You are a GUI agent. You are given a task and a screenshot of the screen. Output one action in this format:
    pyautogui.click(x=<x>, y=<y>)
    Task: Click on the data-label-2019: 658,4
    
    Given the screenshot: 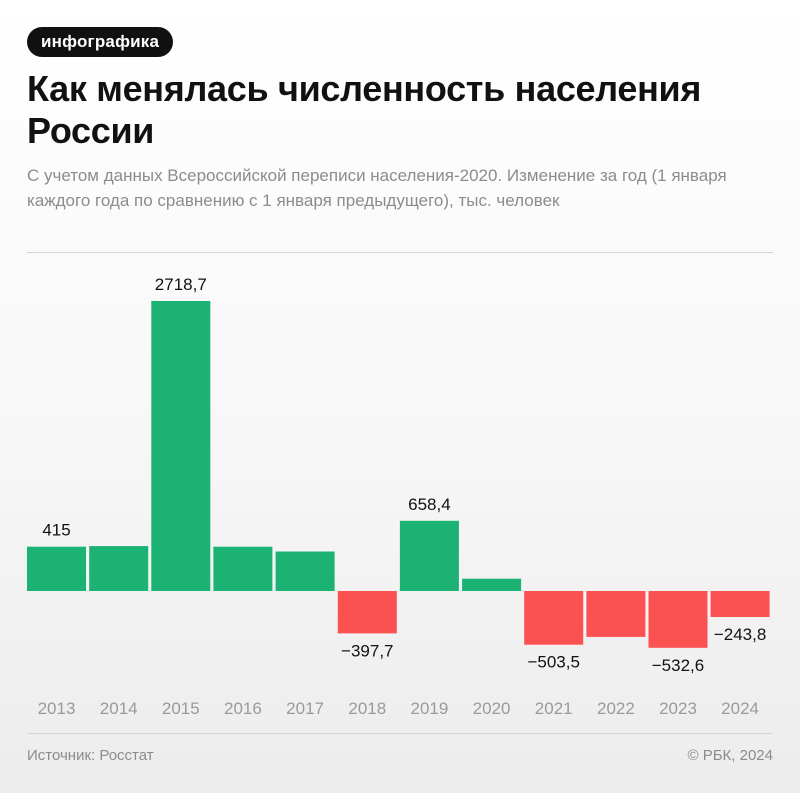 What is the action you would take?
    pyautogui.click(x=429, y=504)
    